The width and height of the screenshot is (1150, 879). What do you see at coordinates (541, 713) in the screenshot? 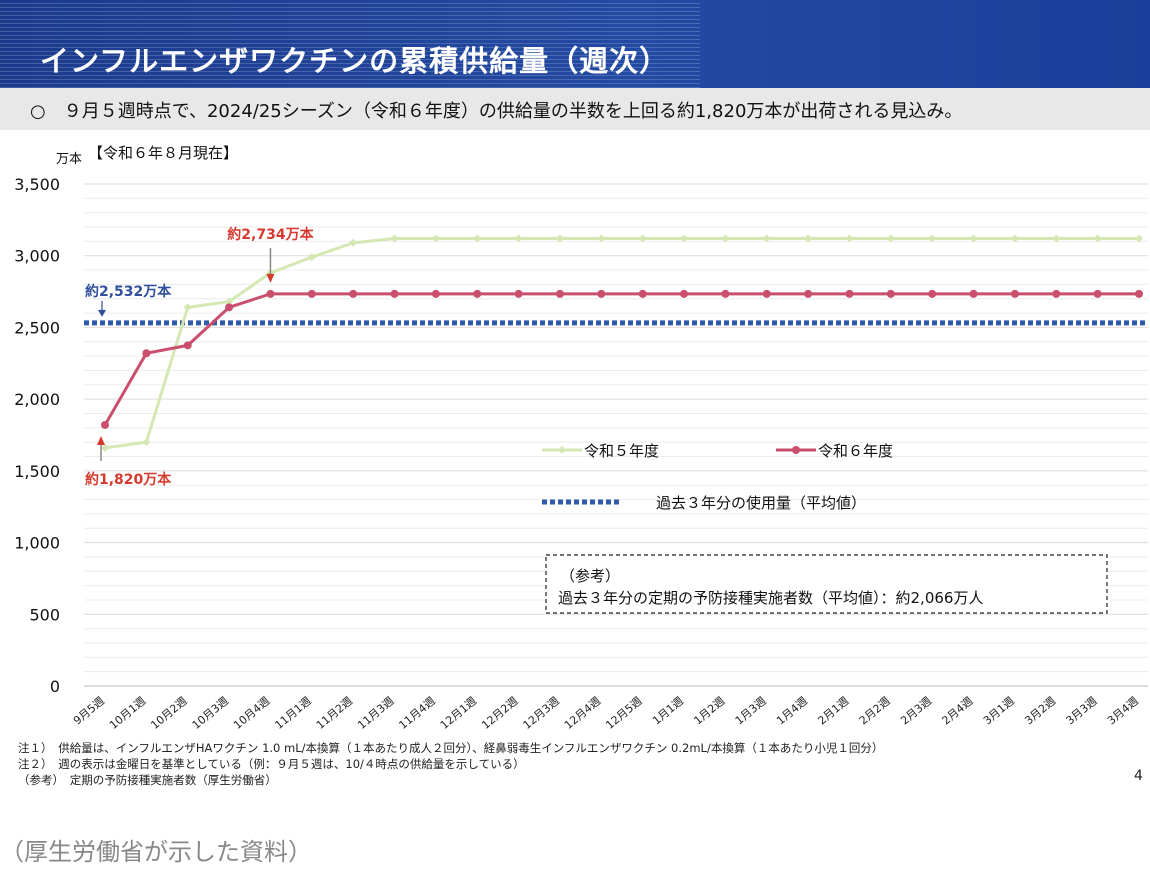
I see `x-tick-label: 12月3週` at bounding box center [541, 713].